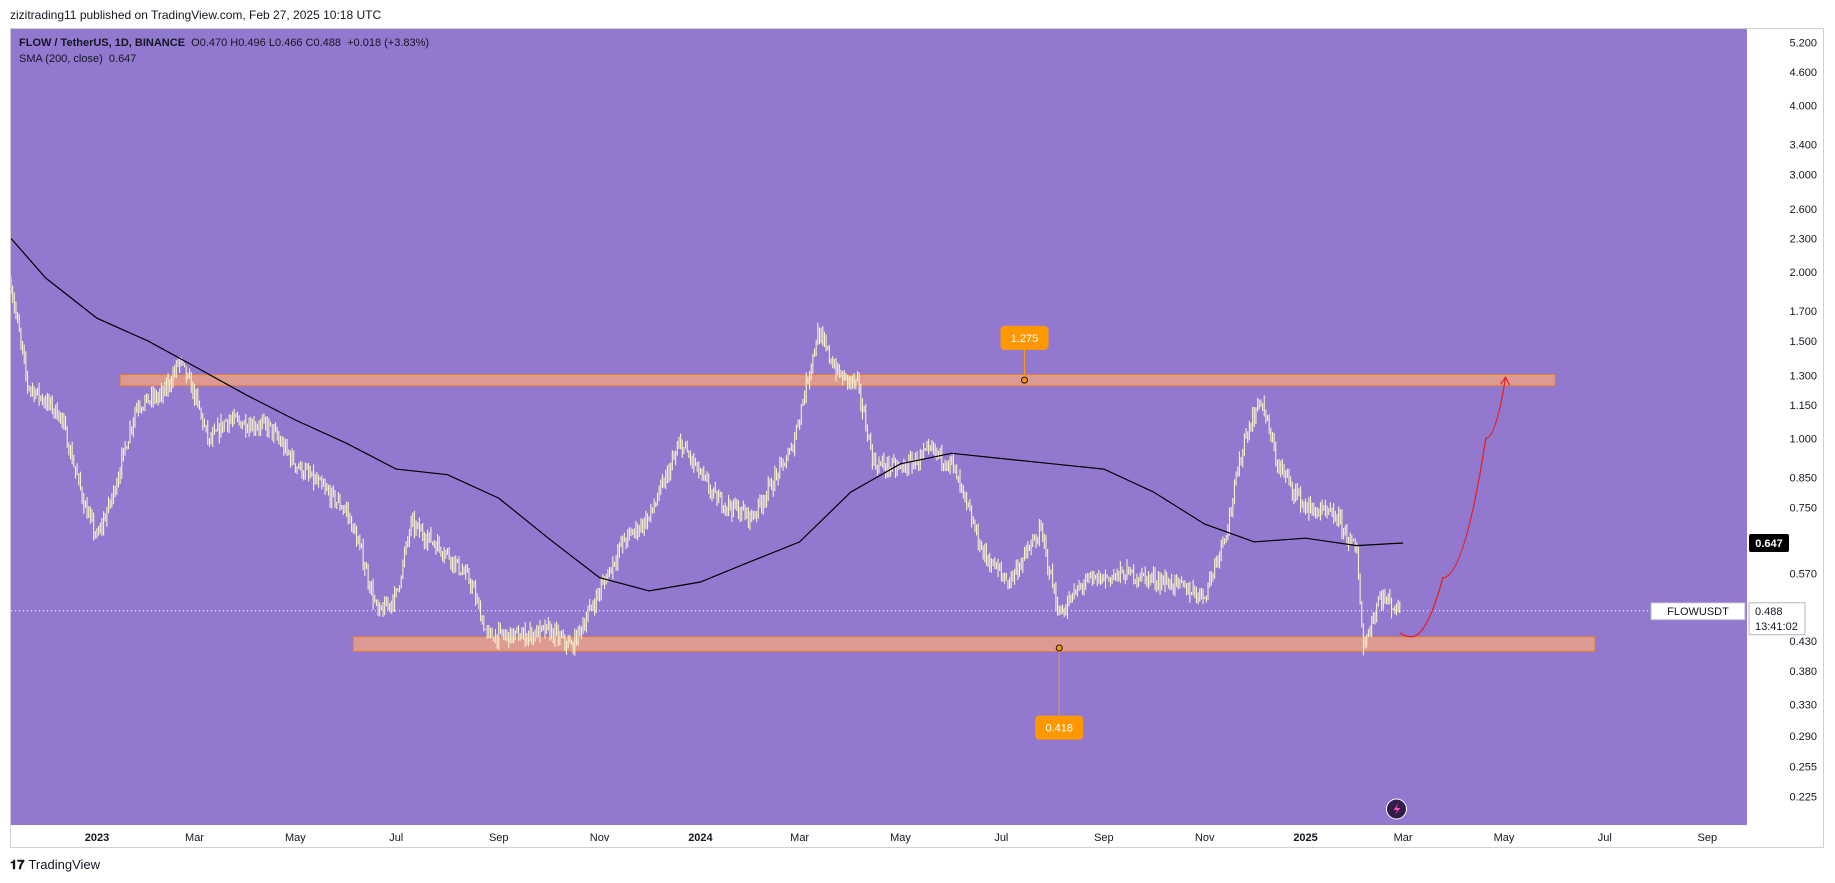  I want to click on x-tick-label: 2024, so click(700, 838).